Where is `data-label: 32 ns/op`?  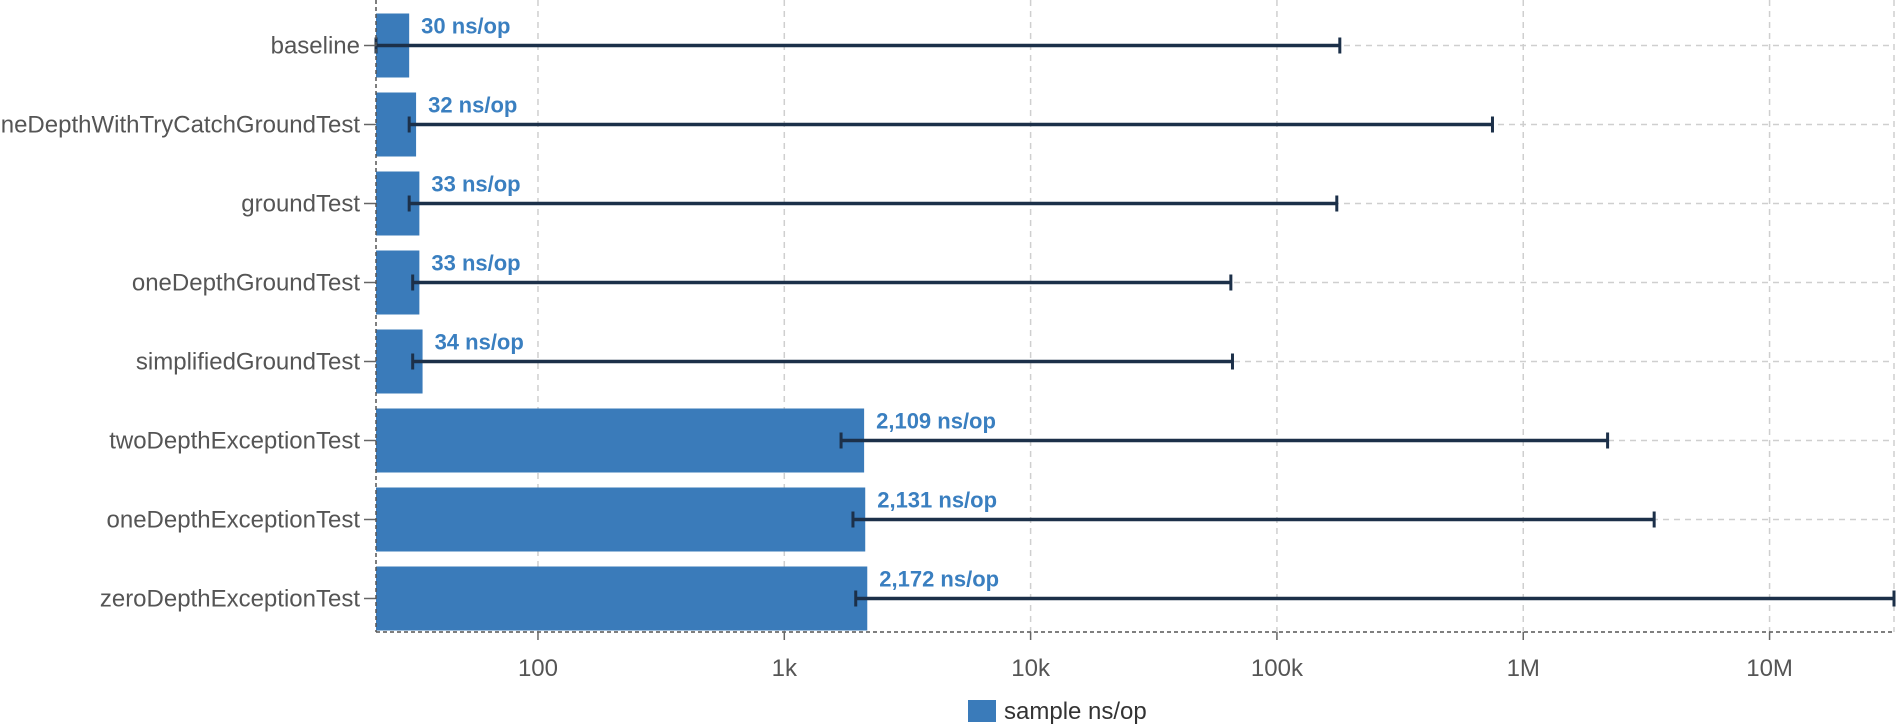 data-label: 32 ns/op is located at coordinates (472, 105).